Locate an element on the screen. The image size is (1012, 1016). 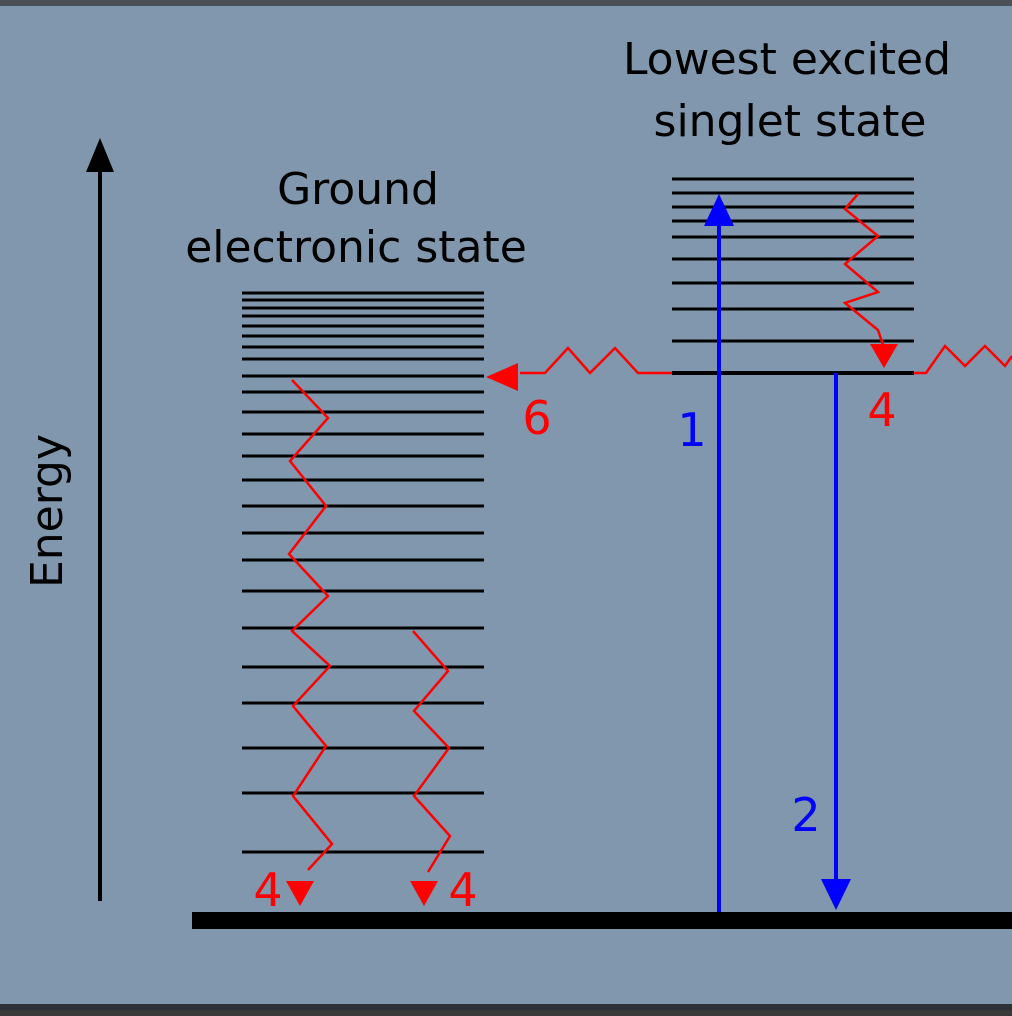
label-internal-conversion: 6 is located at coordinates (536, 418).